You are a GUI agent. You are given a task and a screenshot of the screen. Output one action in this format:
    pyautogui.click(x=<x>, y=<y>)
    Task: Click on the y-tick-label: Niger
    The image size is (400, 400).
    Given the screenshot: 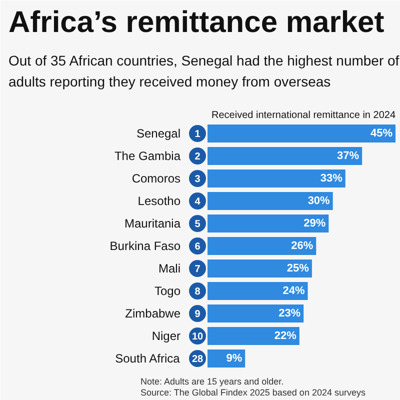 What is the action you would take?
    pyautogui.click(x=166, y=336)
    